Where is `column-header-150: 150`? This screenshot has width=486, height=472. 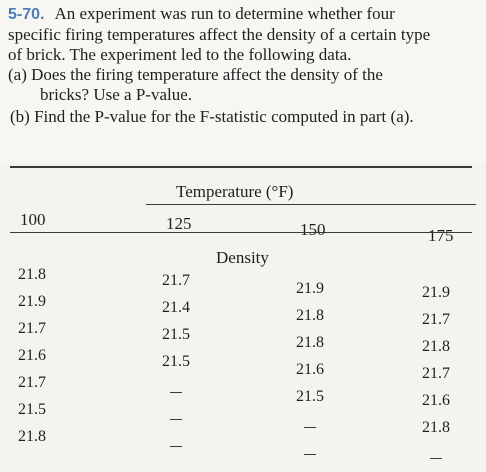 column-header-150: 150 is located at coordinates (313, 229).